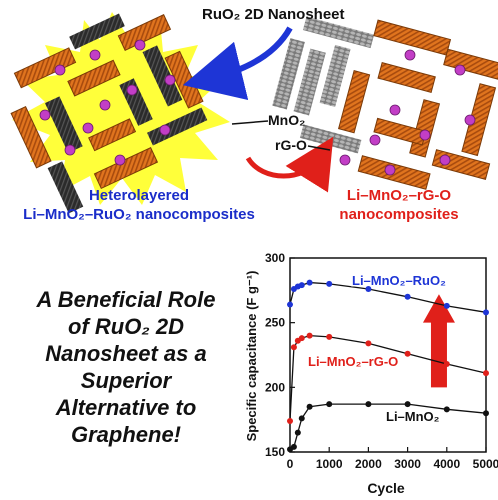  What do you see at coordinates (237, 63) in the screenshot?
I see `blue-arrow` at bounding box center [237, 63].